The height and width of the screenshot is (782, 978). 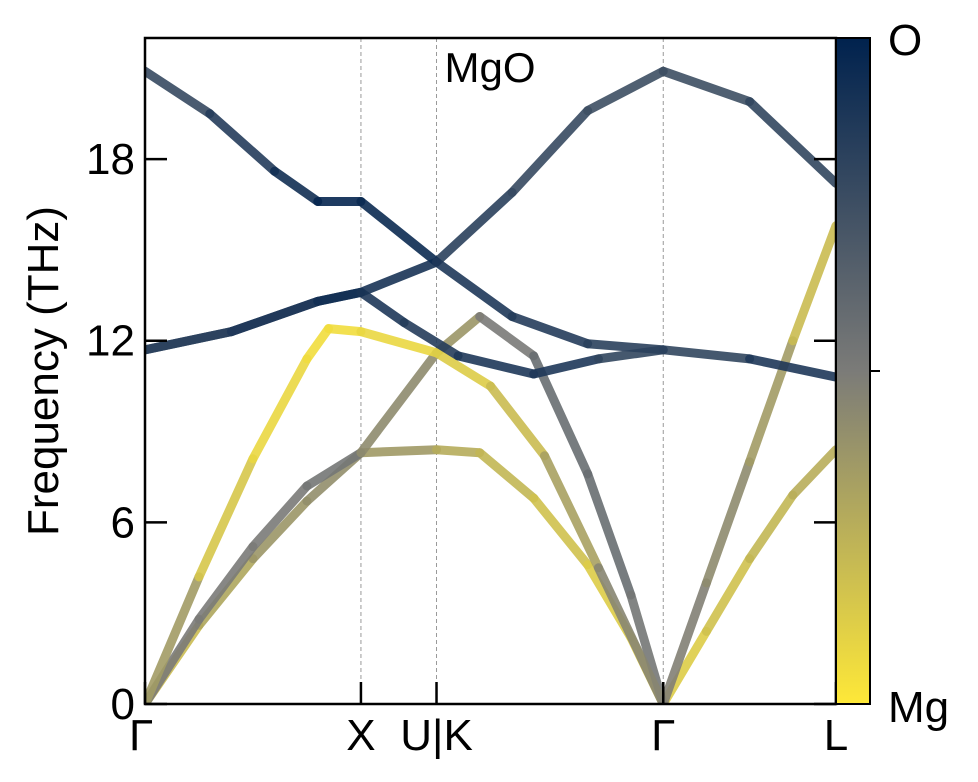 What do you see at coordinates (905, 40) in the screenshot?
I see `colorbar-top-label: O` at bounding box center [905, 40].